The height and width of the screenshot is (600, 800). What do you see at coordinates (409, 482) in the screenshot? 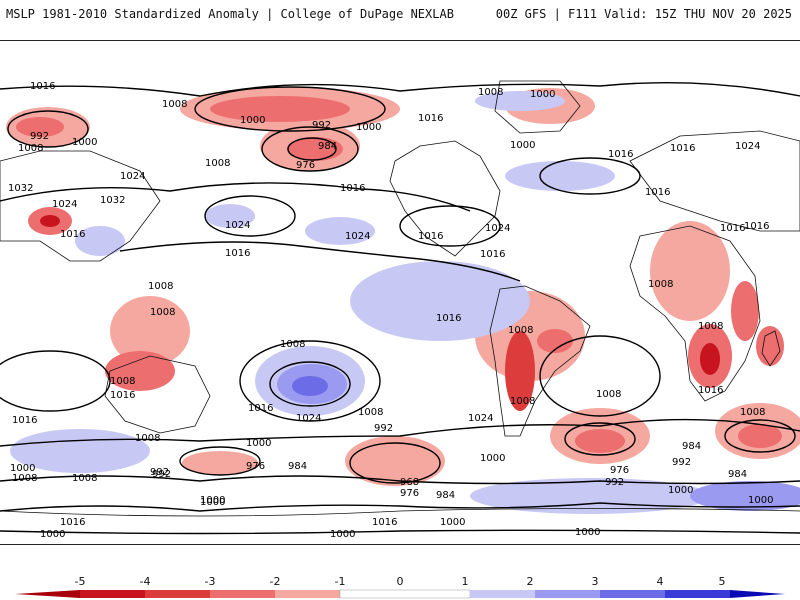
I see `contour-label: 968` at bounding box center [409, 482].